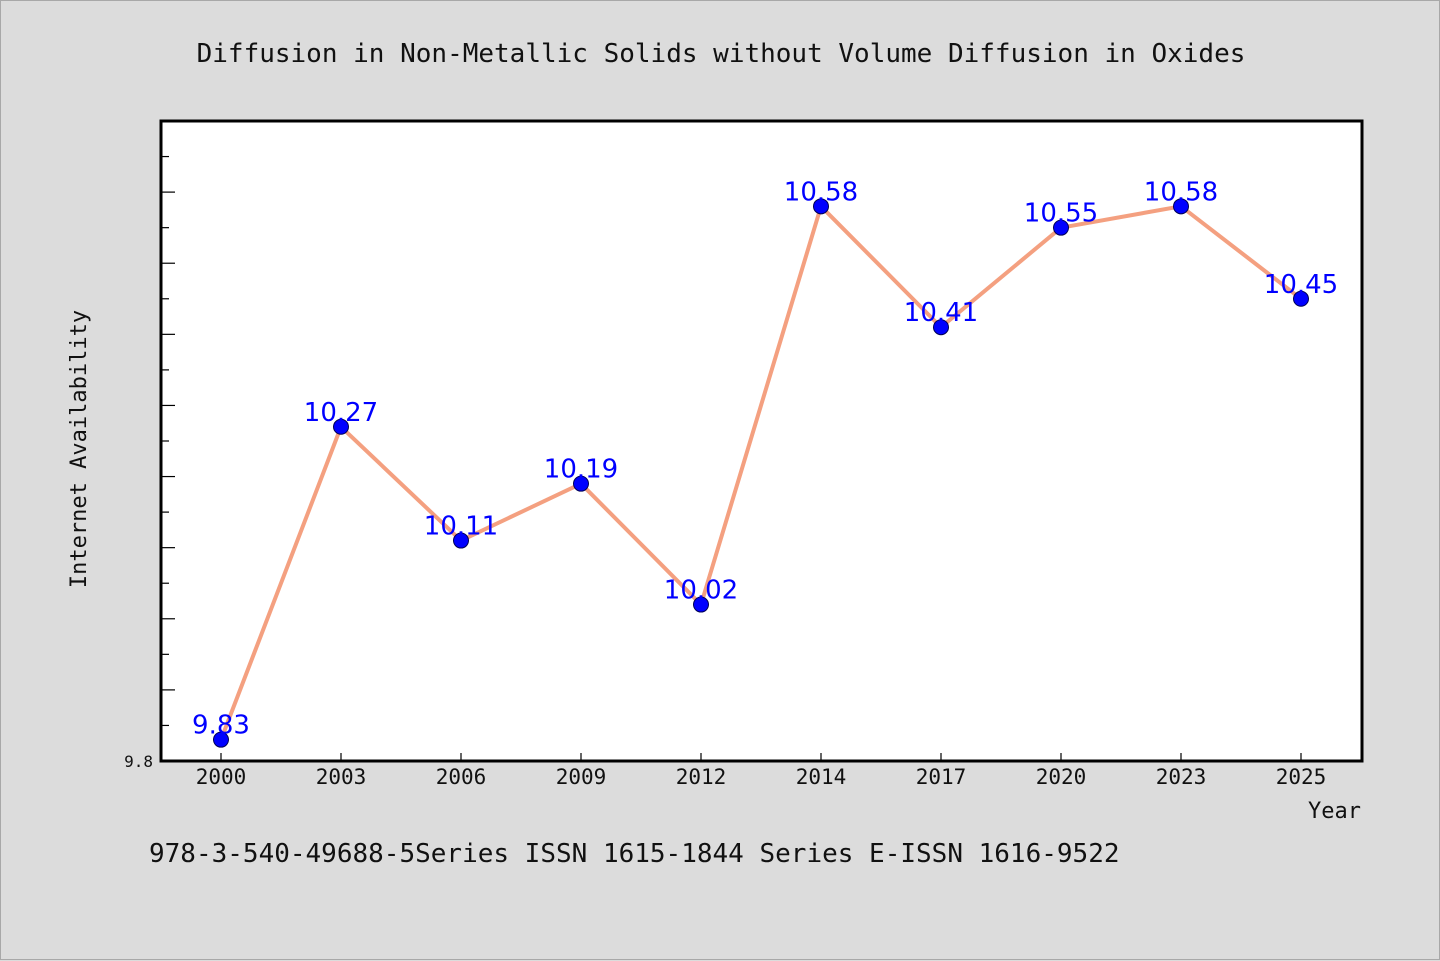 Image resolution: width=1440 pixels, height=961 pixels. Describe the element at coordinates (701, 777) in the screenshot. I see `x-tick-label: 2012` at that location.